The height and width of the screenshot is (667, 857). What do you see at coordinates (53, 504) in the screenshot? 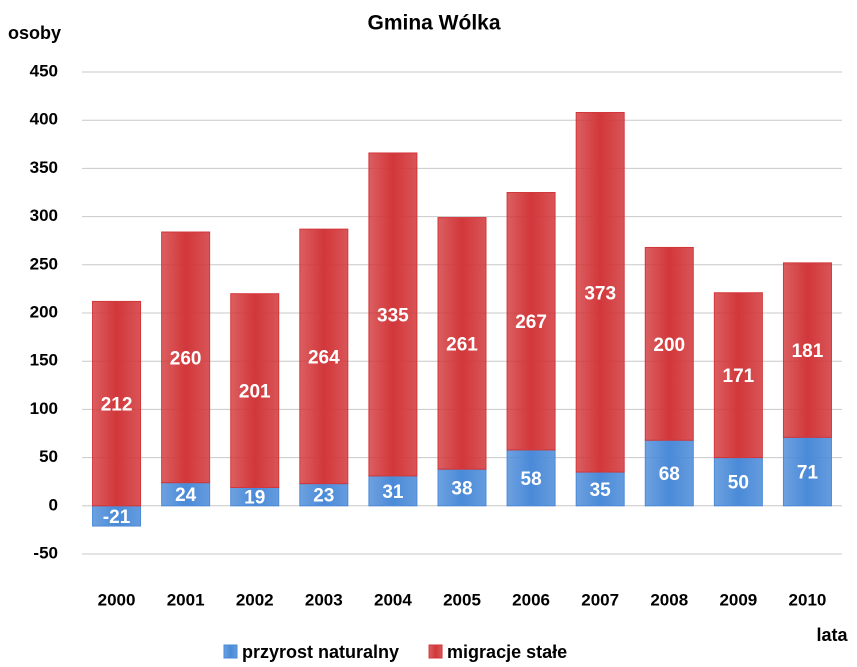
I see `y-tick-label: 0` at bounding box center [53, 504].